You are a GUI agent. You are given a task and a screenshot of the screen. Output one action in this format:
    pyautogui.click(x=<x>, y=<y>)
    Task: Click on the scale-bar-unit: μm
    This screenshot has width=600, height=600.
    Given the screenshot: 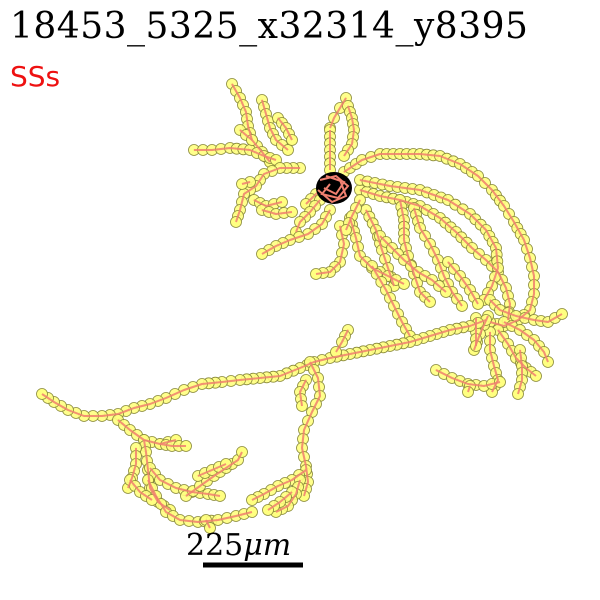 What is the action you would take?
    pyautogui.click(x=267, y=545)
    